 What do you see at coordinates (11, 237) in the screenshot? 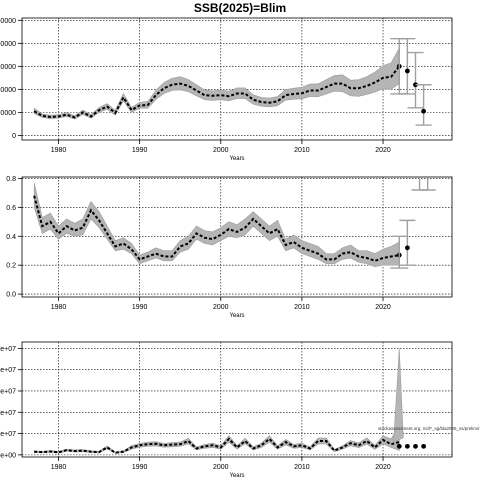
I see `panel-fbar-ytick-label-2: 0.4` at bounding box center [11, 237].